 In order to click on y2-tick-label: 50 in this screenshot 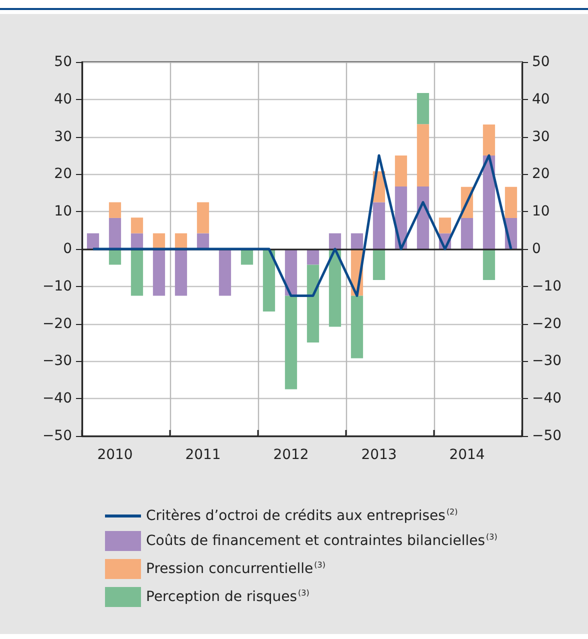, I will do `click(541, 62)`.